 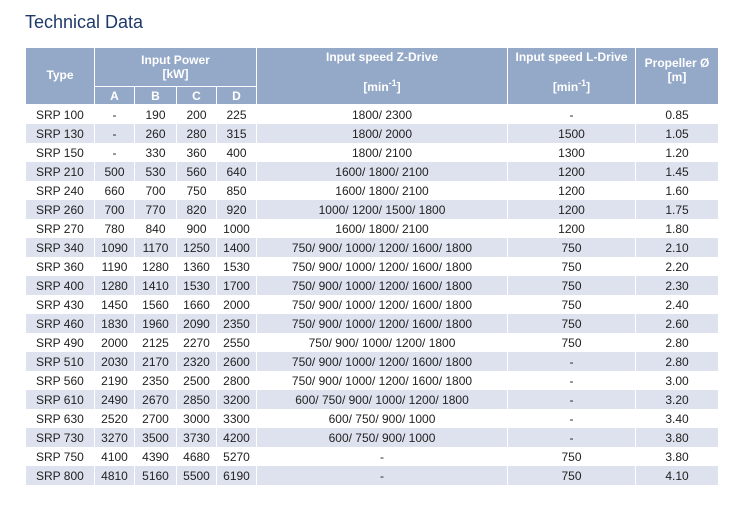 What do you see at coordinates (196, 209) in the screenshot?
I see `cell-power-c: 820` at bounding box center [196, 209].